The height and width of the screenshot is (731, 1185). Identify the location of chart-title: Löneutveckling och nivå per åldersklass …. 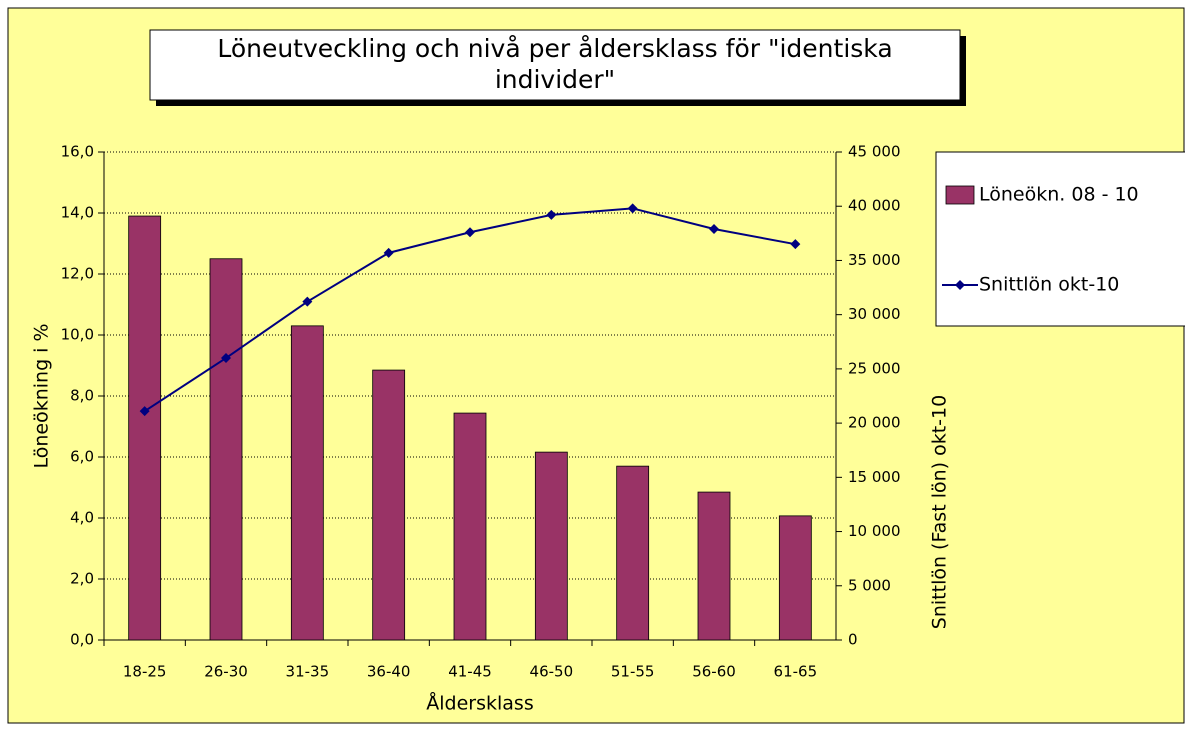
(554, 64).